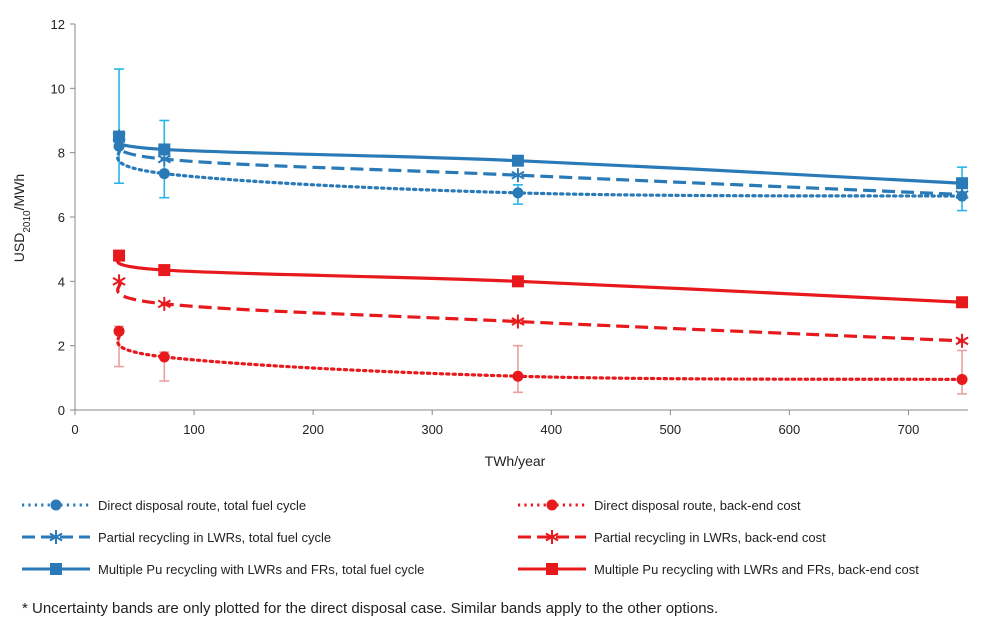 The width and height of the screenshot is (982, 618). What do you see at coordinates (58, 24) in the screenshot?
I see `y-tick-label: 12` at bounding box center [58, 24].